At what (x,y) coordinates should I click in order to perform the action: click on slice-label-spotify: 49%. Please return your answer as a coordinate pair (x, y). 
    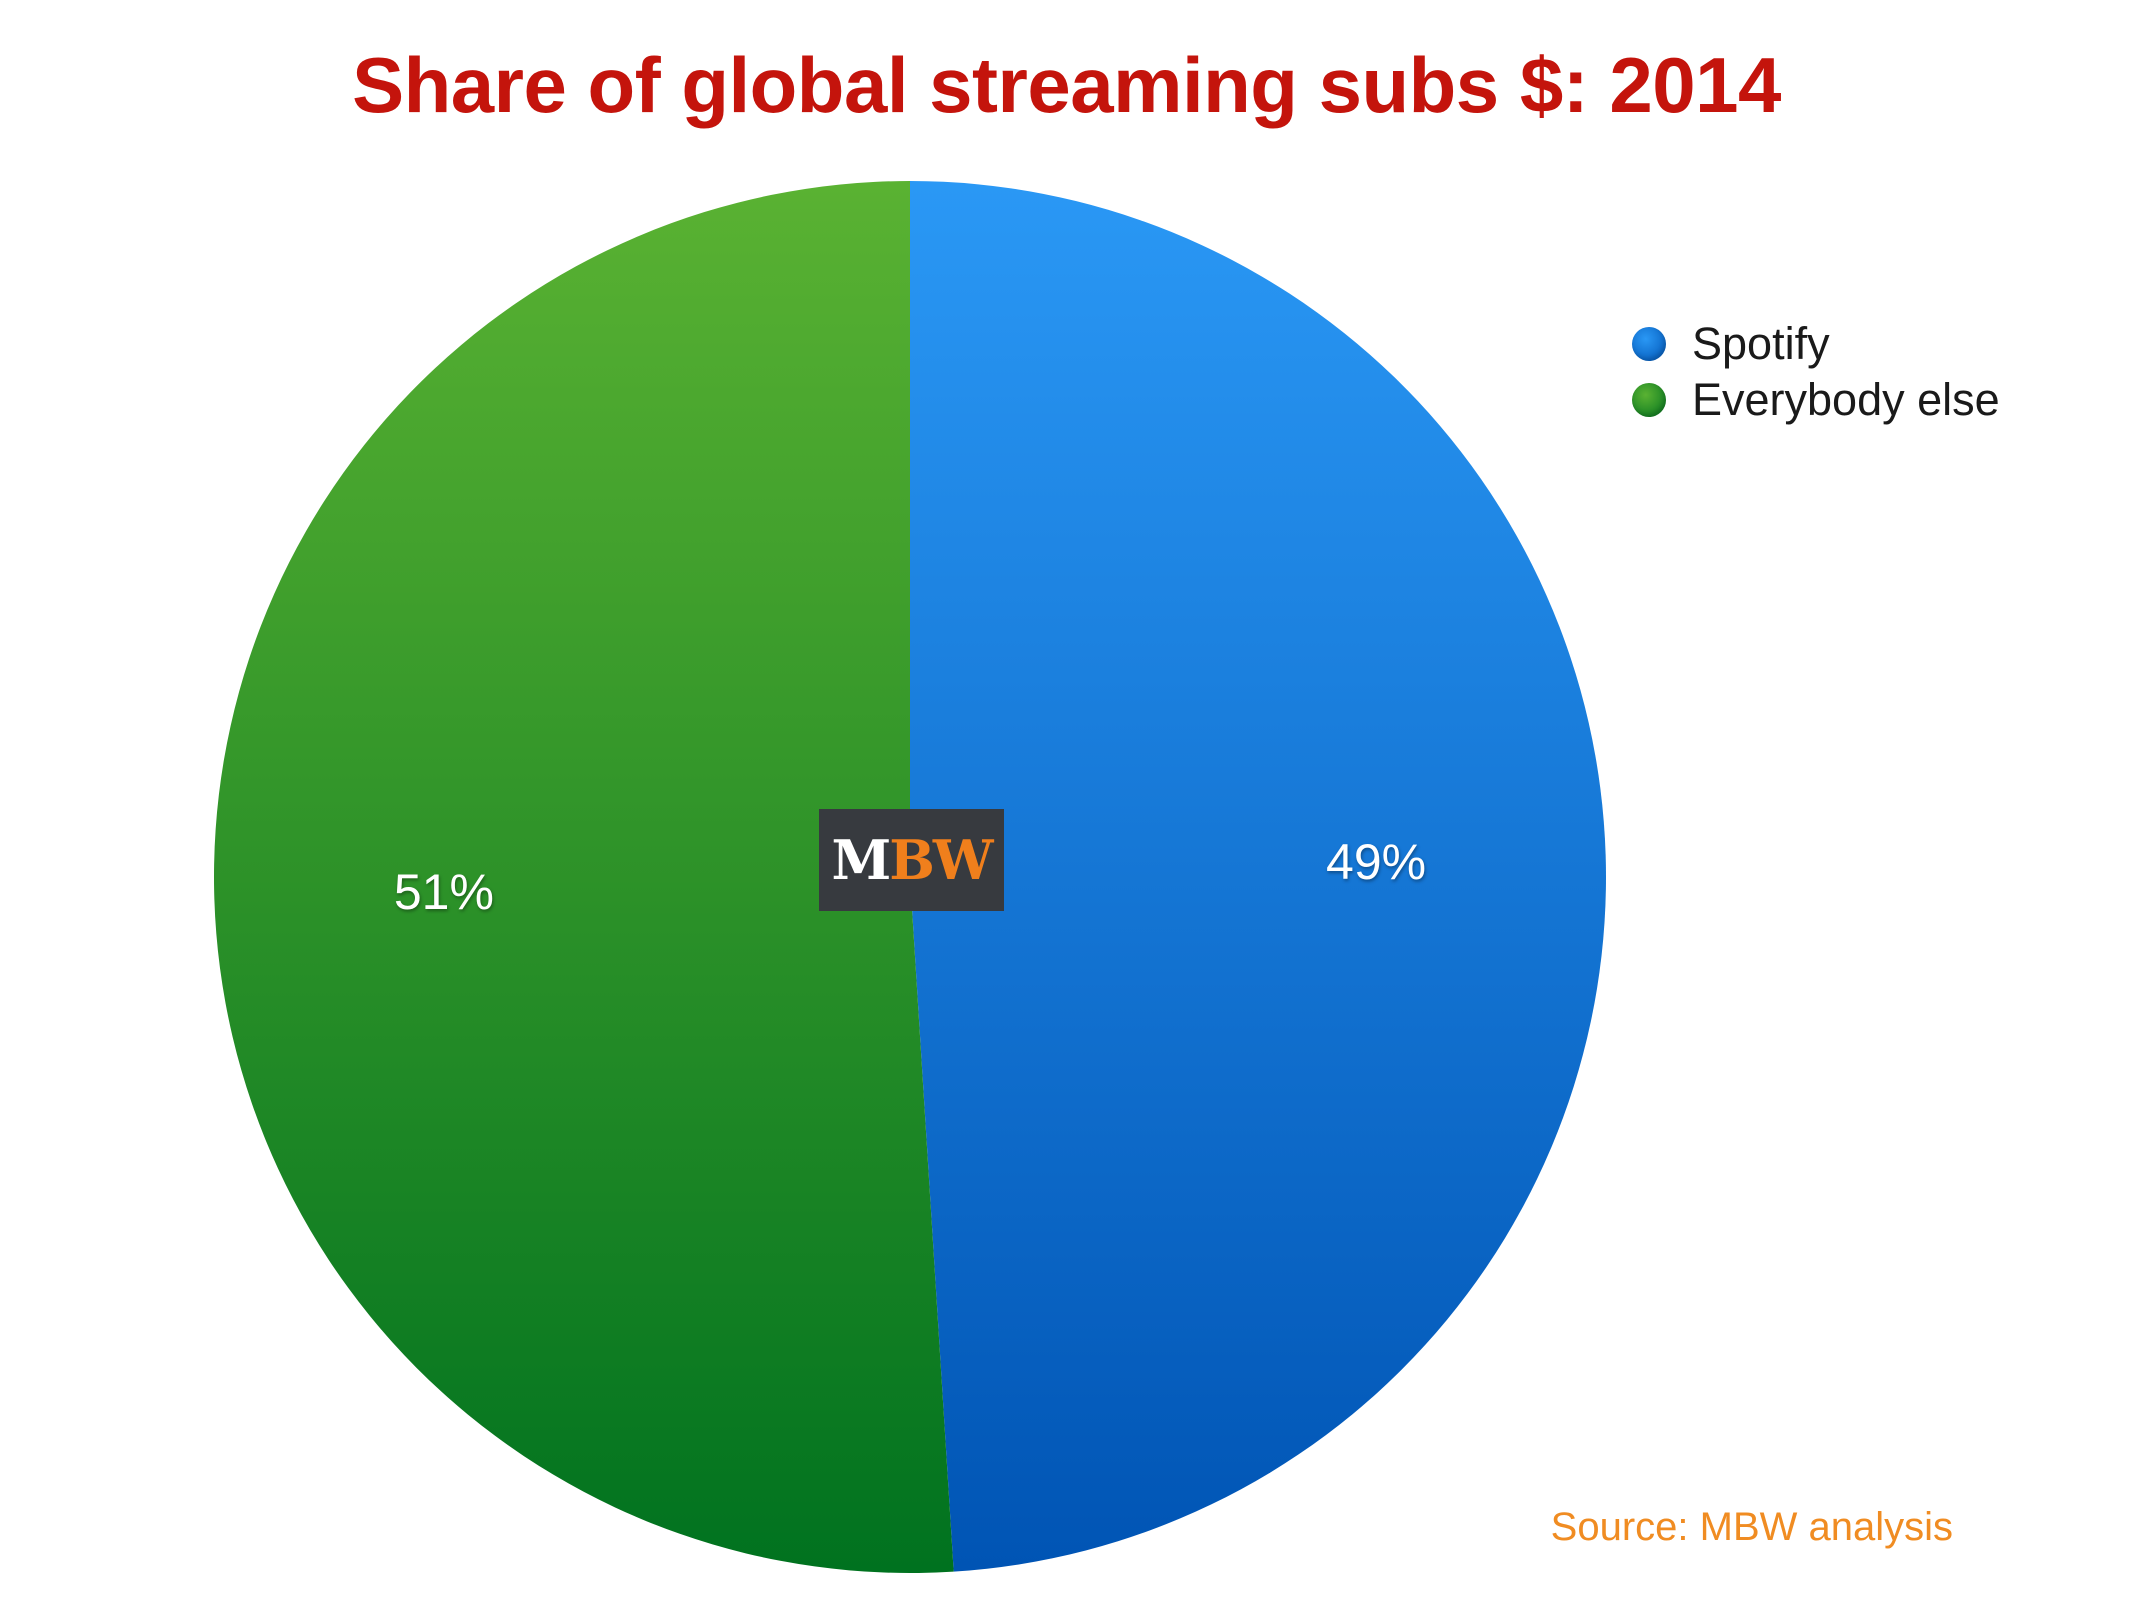
    Looking at the image, I should click on (1376, 862).